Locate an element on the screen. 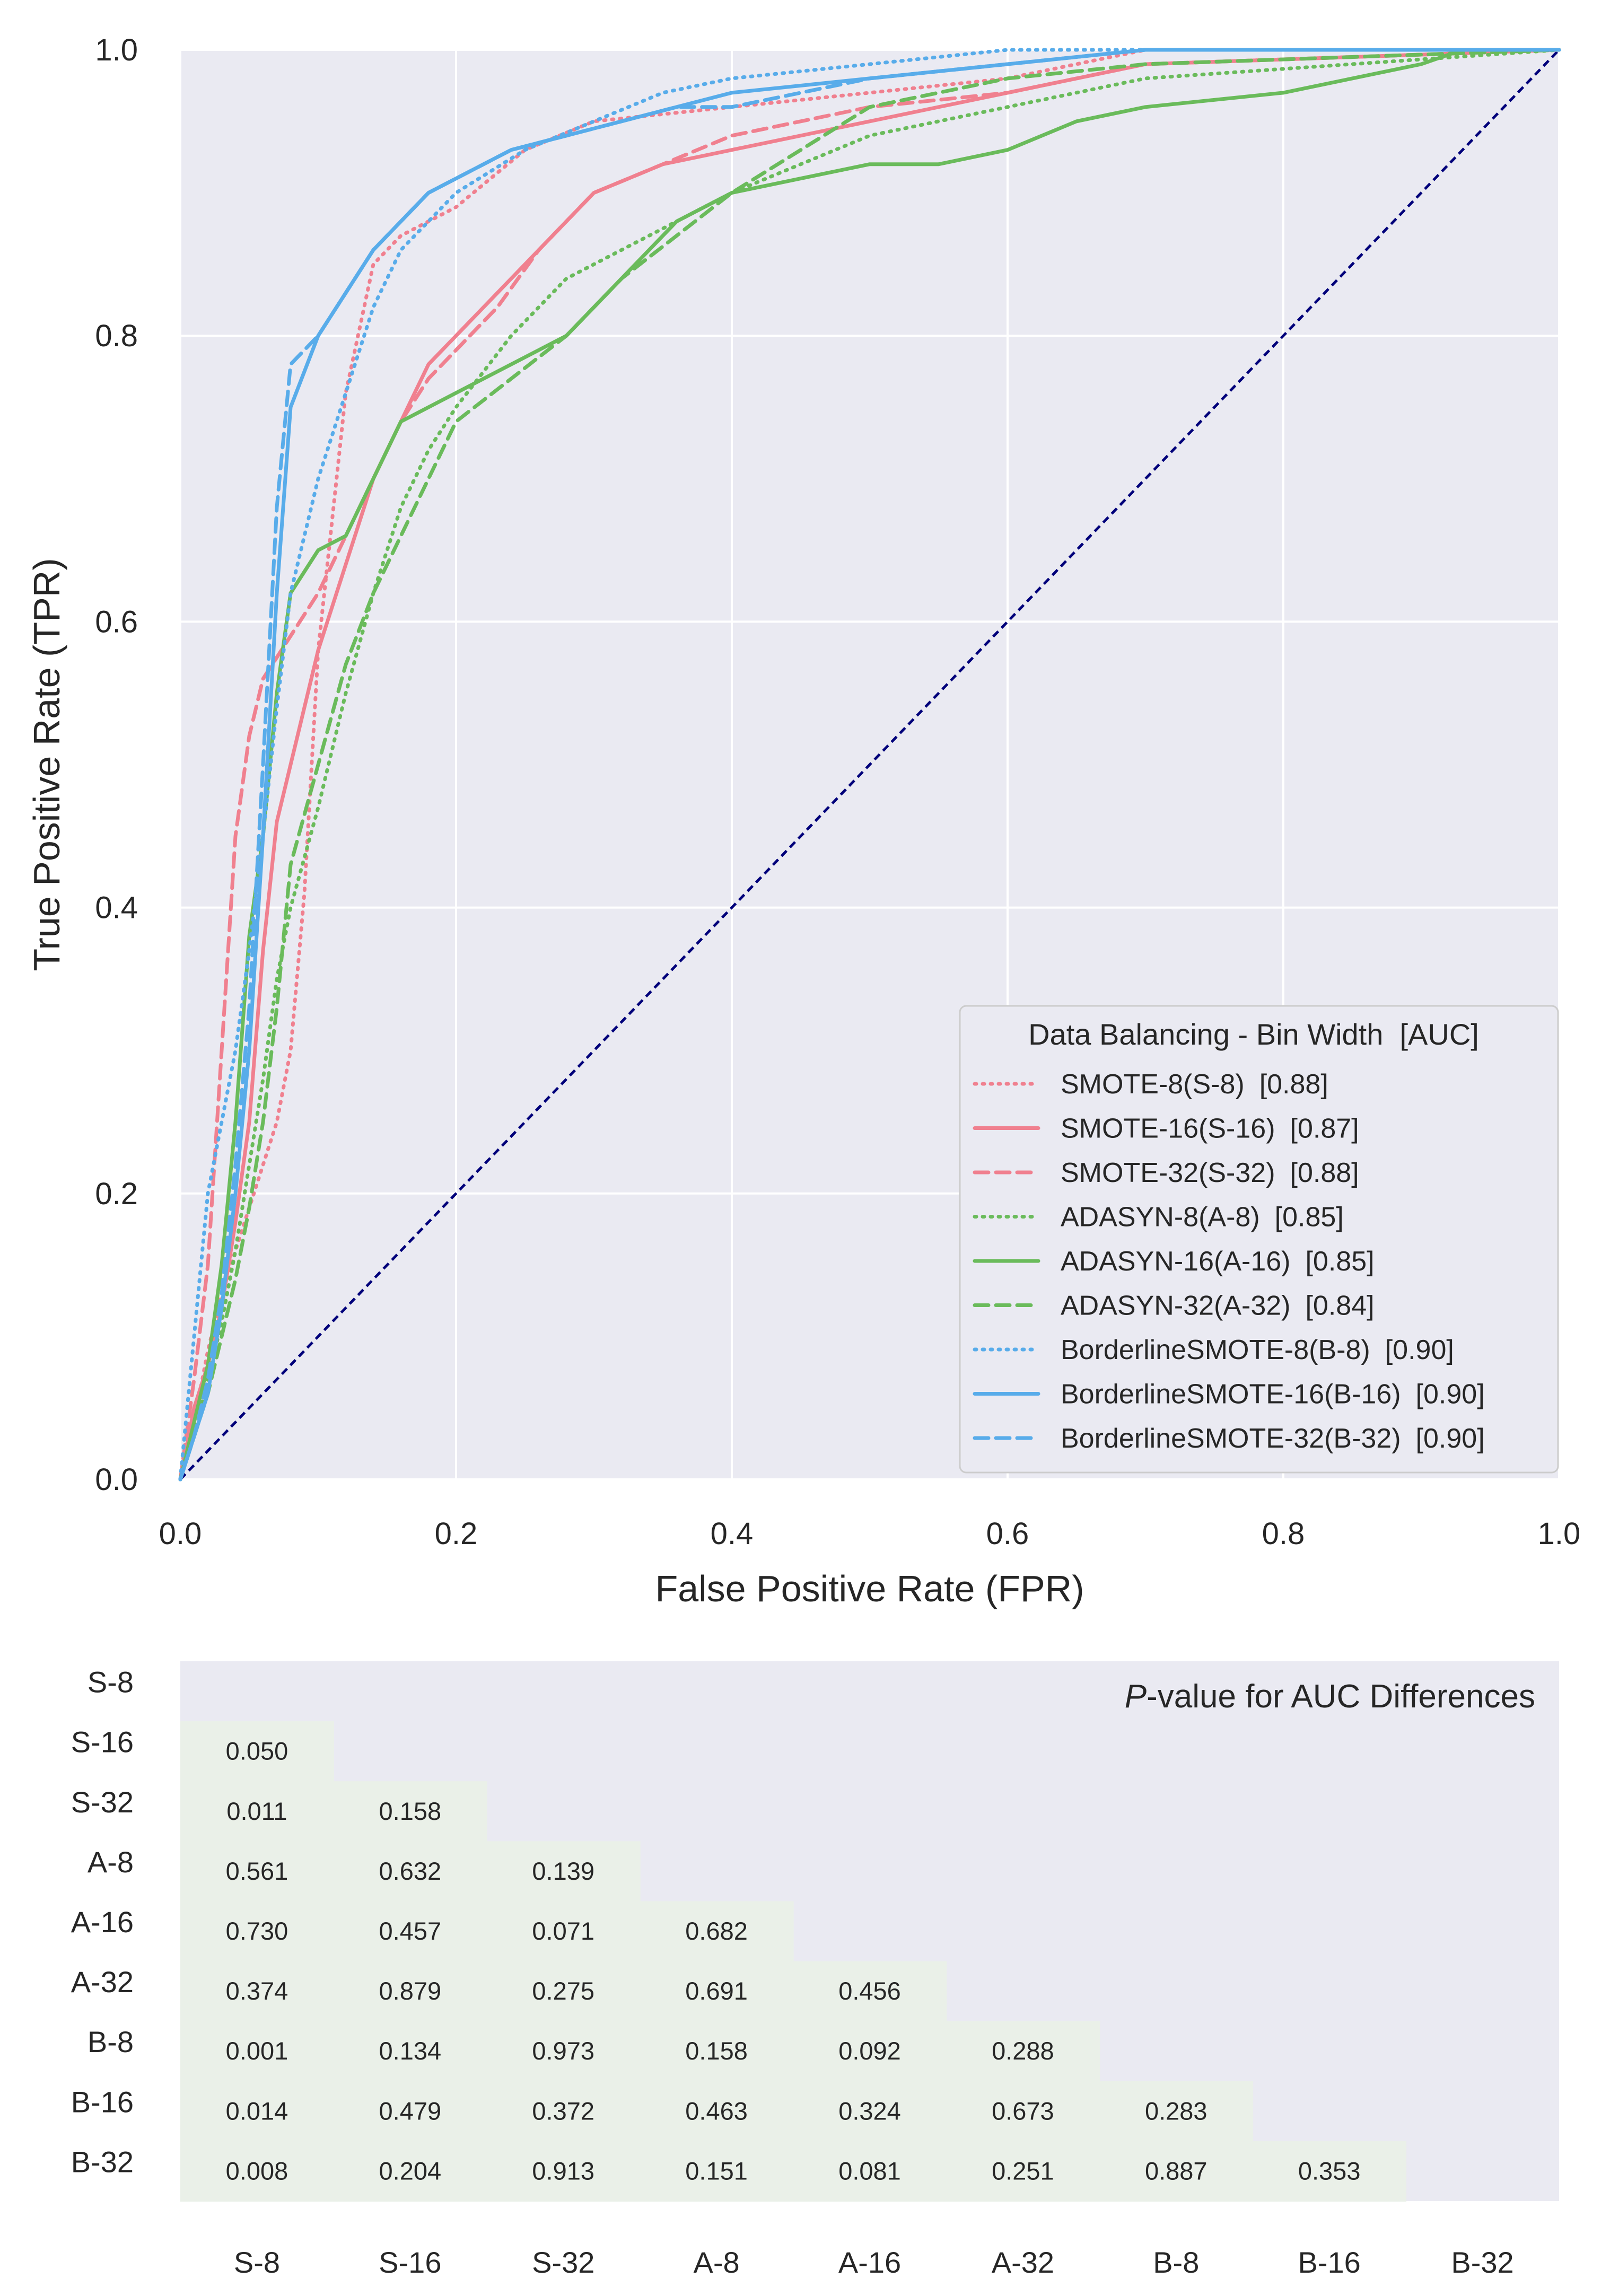 This screenshot has width=1610, height=2296. matrix-cell-value: 0.008 is located at coordinates (257, 2171).